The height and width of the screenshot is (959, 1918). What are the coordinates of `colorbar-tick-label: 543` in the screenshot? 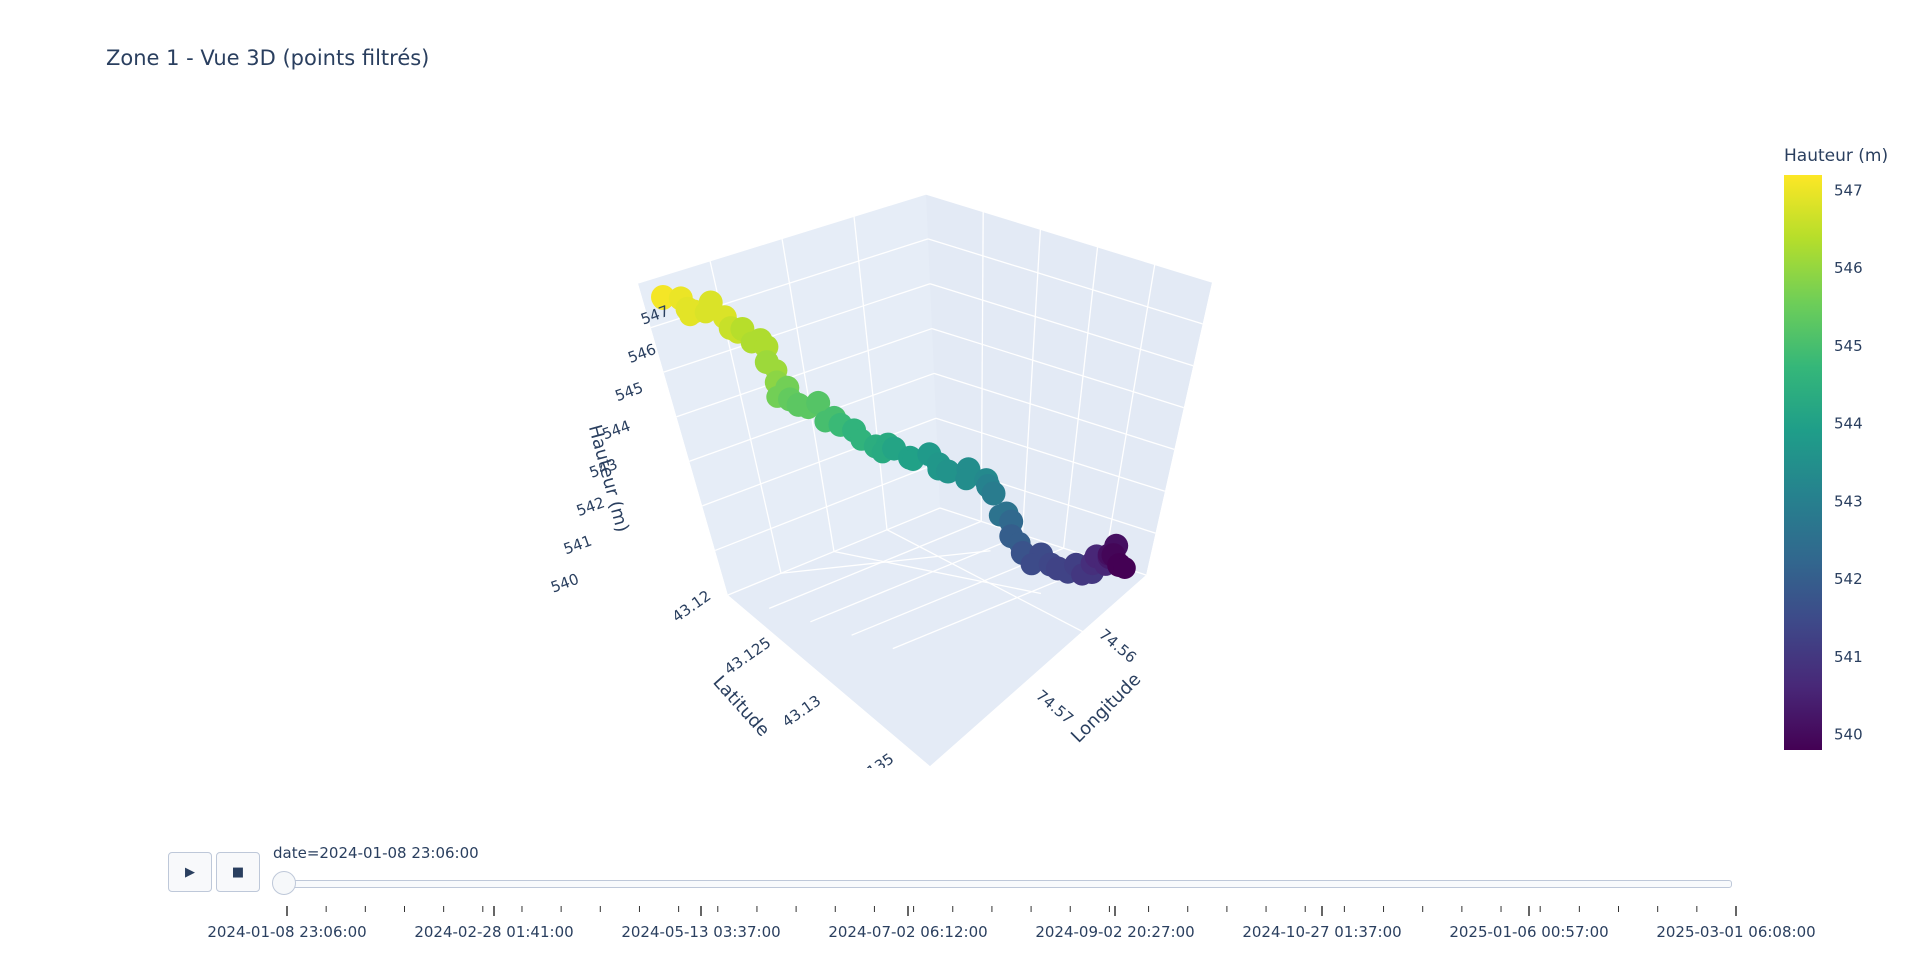 It's located at (1848, 501).